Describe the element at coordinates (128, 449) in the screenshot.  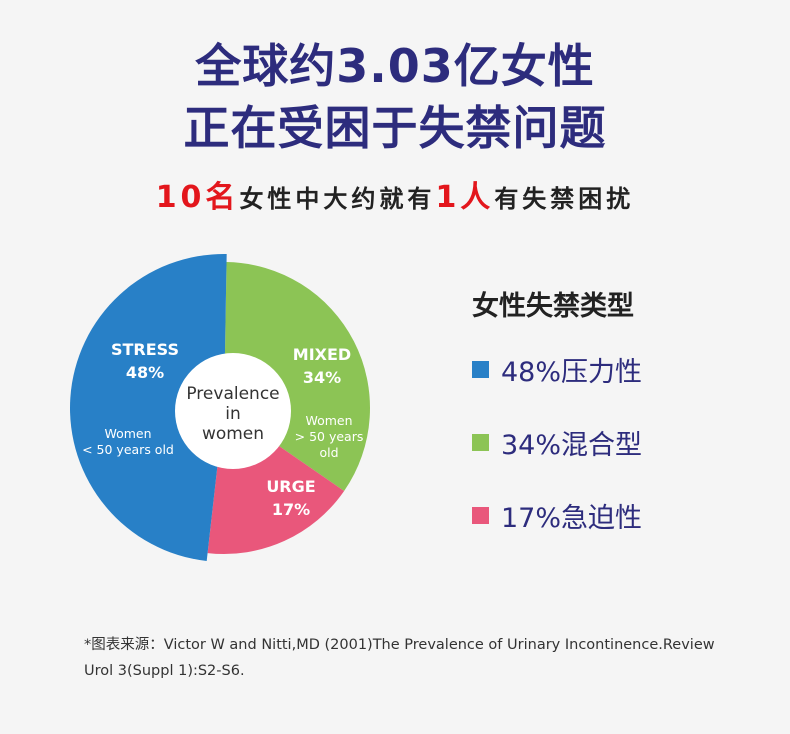
I see `slice-note: < 50 years old` at that location.